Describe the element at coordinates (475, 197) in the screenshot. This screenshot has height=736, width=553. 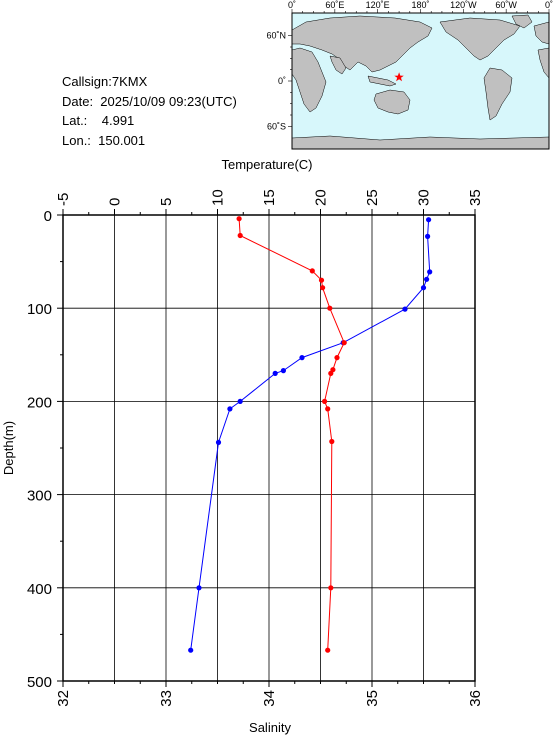
I see `temperature-tick-label: 35` at that location.